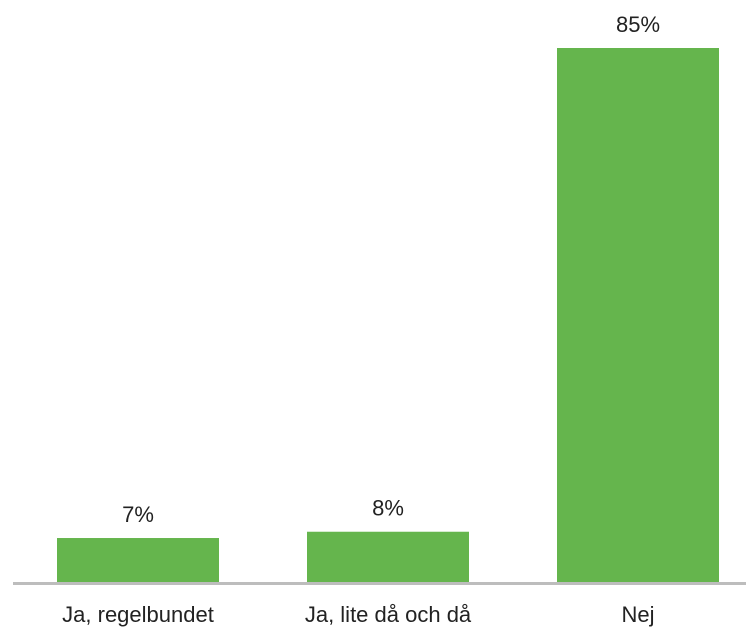  What do you see at coordinates (638, 24) in the screenshot?
I see `value-label: 85%` at bounding box center [638, 24].